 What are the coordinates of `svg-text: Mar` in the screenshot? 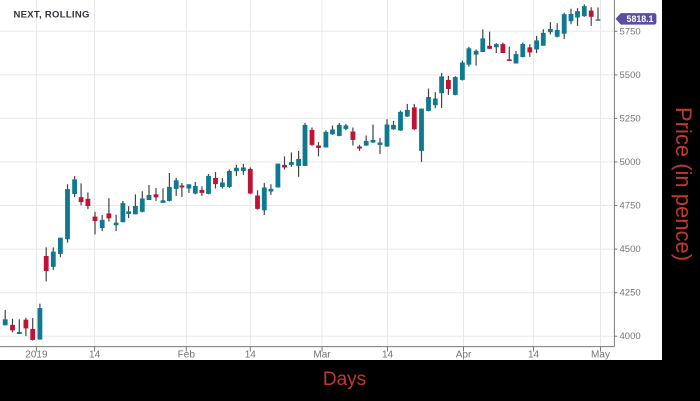 It's located at (322, 355).